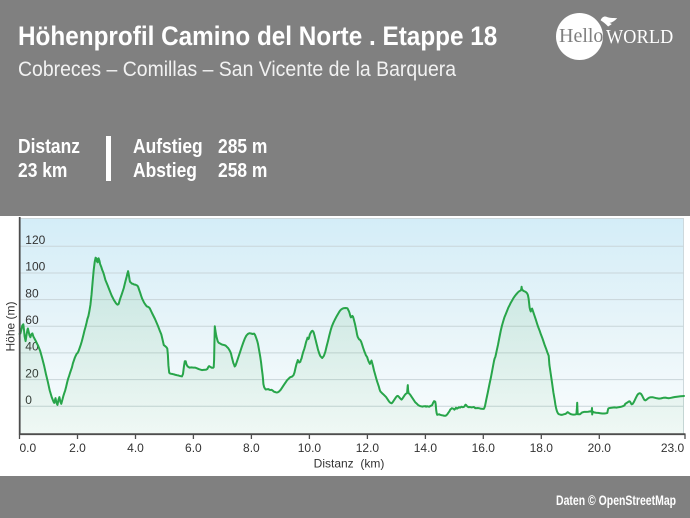 The width and height of the screenshot is (690, 518). I want to click on svg-text: 120, so click(35, 240).